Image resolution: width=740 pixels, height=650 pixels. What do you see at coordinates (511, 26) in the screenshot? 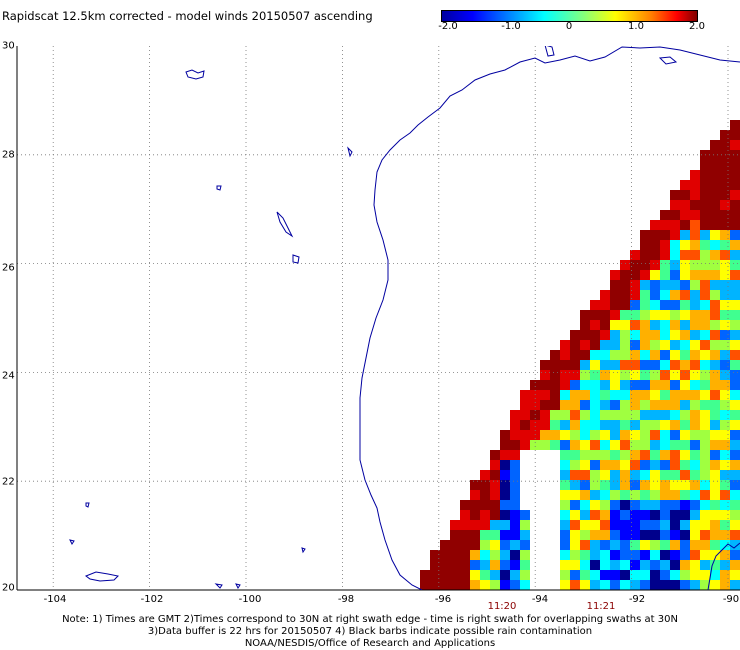
I see `colorbar-tick-label: -1.0` at bounding box center [511, 26].